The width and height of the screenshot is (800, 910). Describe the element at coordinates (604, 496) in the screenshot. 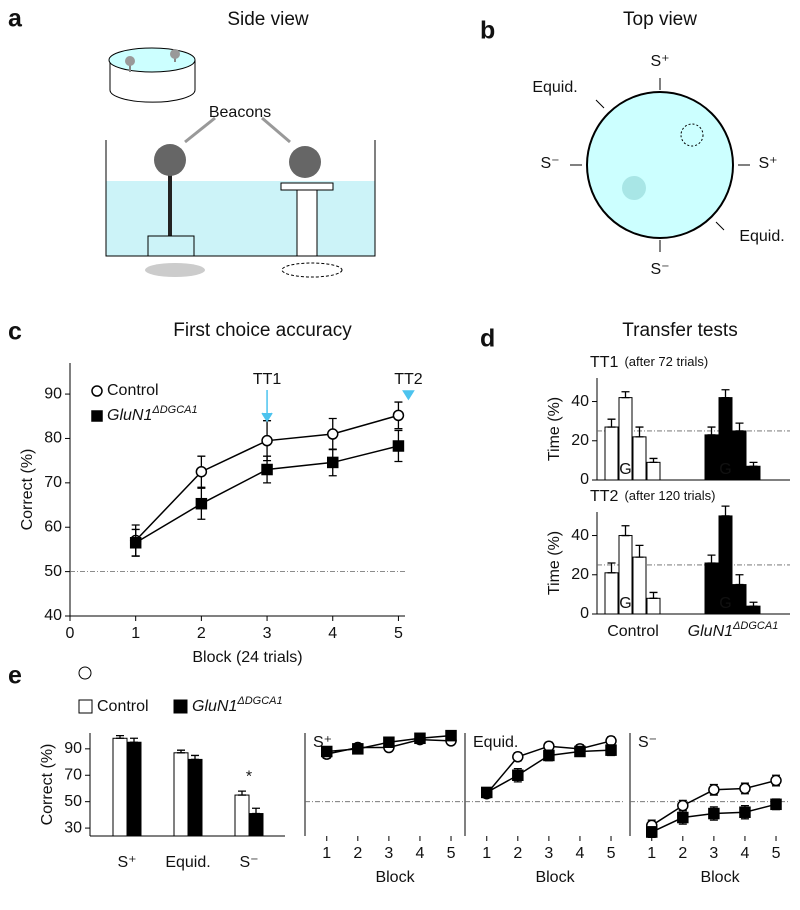

I see `label-text: TT2` at that location.